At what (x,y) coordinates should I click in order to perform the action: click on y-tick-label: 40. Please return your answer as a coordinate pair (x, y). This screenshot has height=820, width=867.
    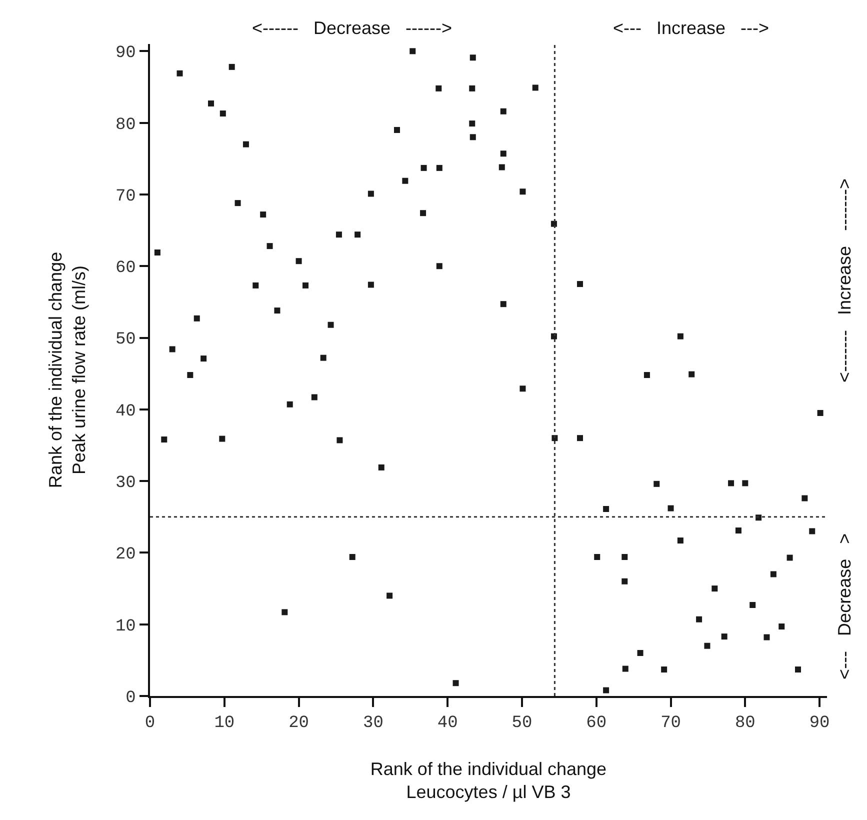
    Looking at the image, I should click on (125, 412).